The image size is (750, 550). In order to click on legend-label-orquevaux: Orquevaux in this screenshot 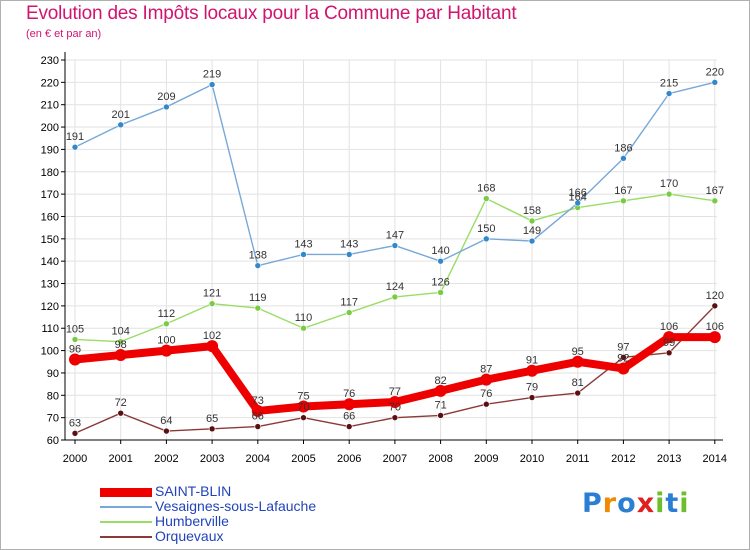, I will do `click(189, 536)`.